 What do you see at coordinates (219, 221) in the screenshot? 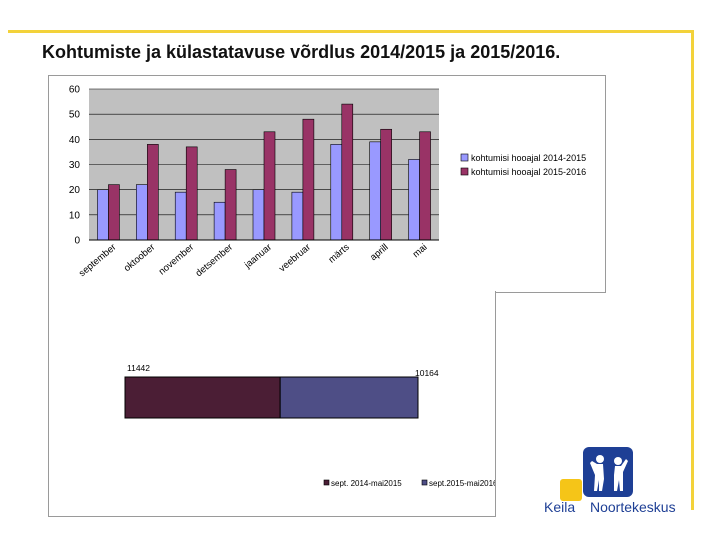
I see `bar-2014-2015-detsember` at bounding box center [219, 221].